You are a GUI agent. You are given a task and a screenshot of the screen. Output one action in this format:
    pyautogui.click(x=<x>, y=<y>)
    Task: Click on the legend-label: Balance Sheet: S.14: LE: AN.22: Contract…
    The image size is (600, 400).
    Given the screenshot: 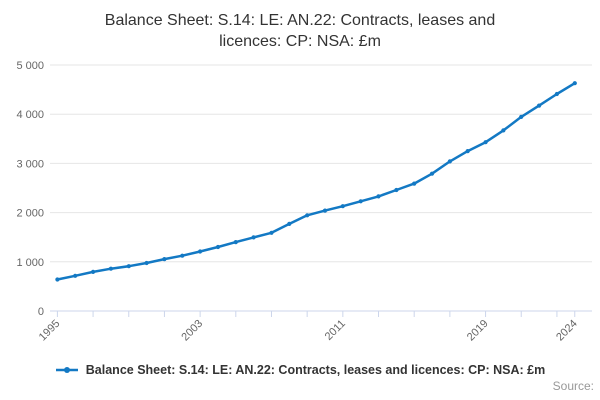 What is the action you would take?
    pyautogui.click(x=315, y=370)
    